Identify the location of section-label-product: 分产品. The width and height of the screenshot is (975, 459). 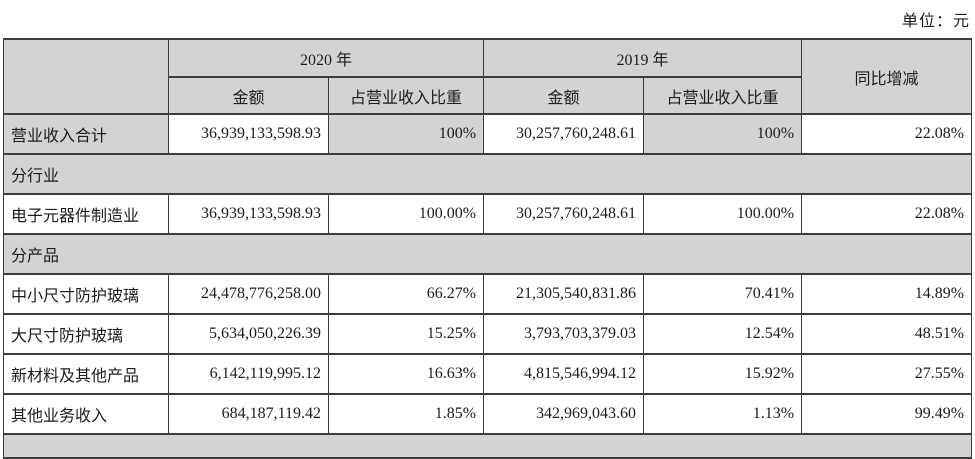
(487, 254).